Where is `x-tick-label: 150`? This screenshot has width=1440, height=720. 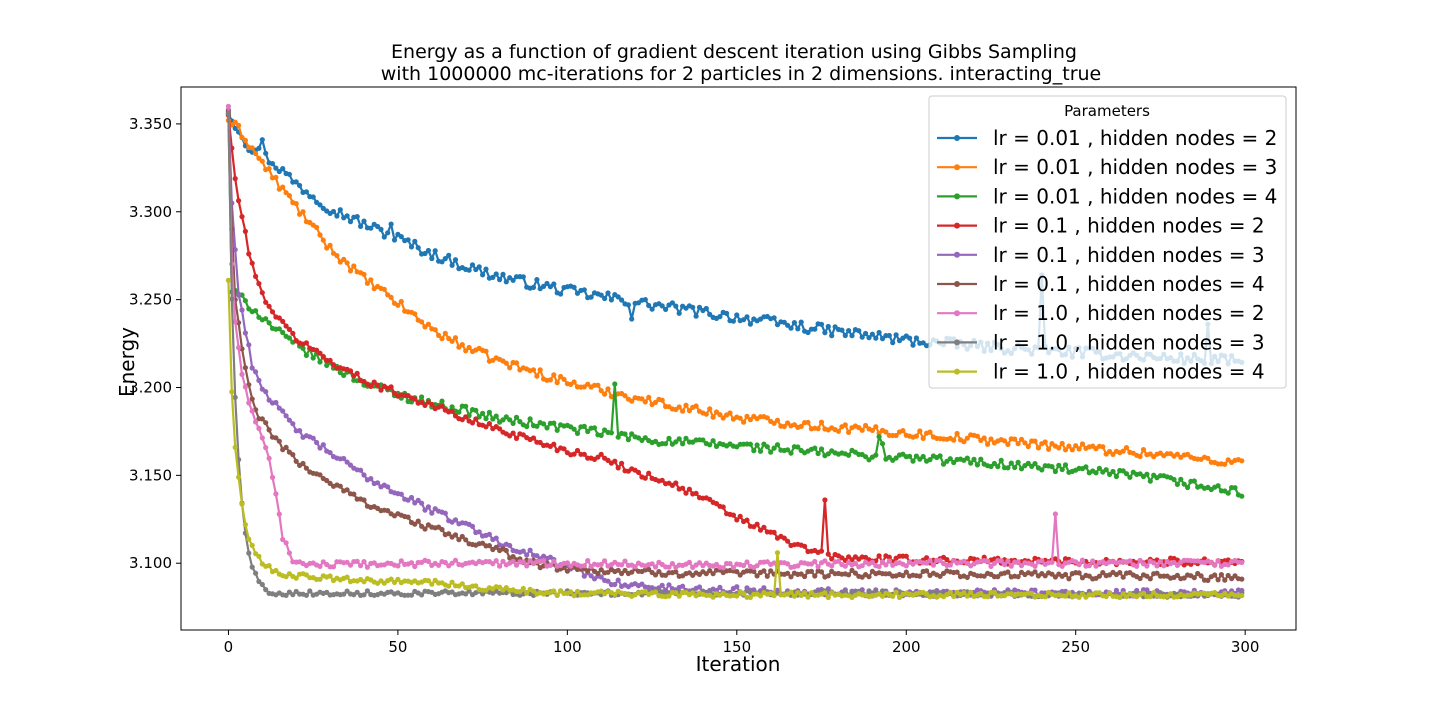
x-tick-label: 150 is located at coordinates (736, 647).